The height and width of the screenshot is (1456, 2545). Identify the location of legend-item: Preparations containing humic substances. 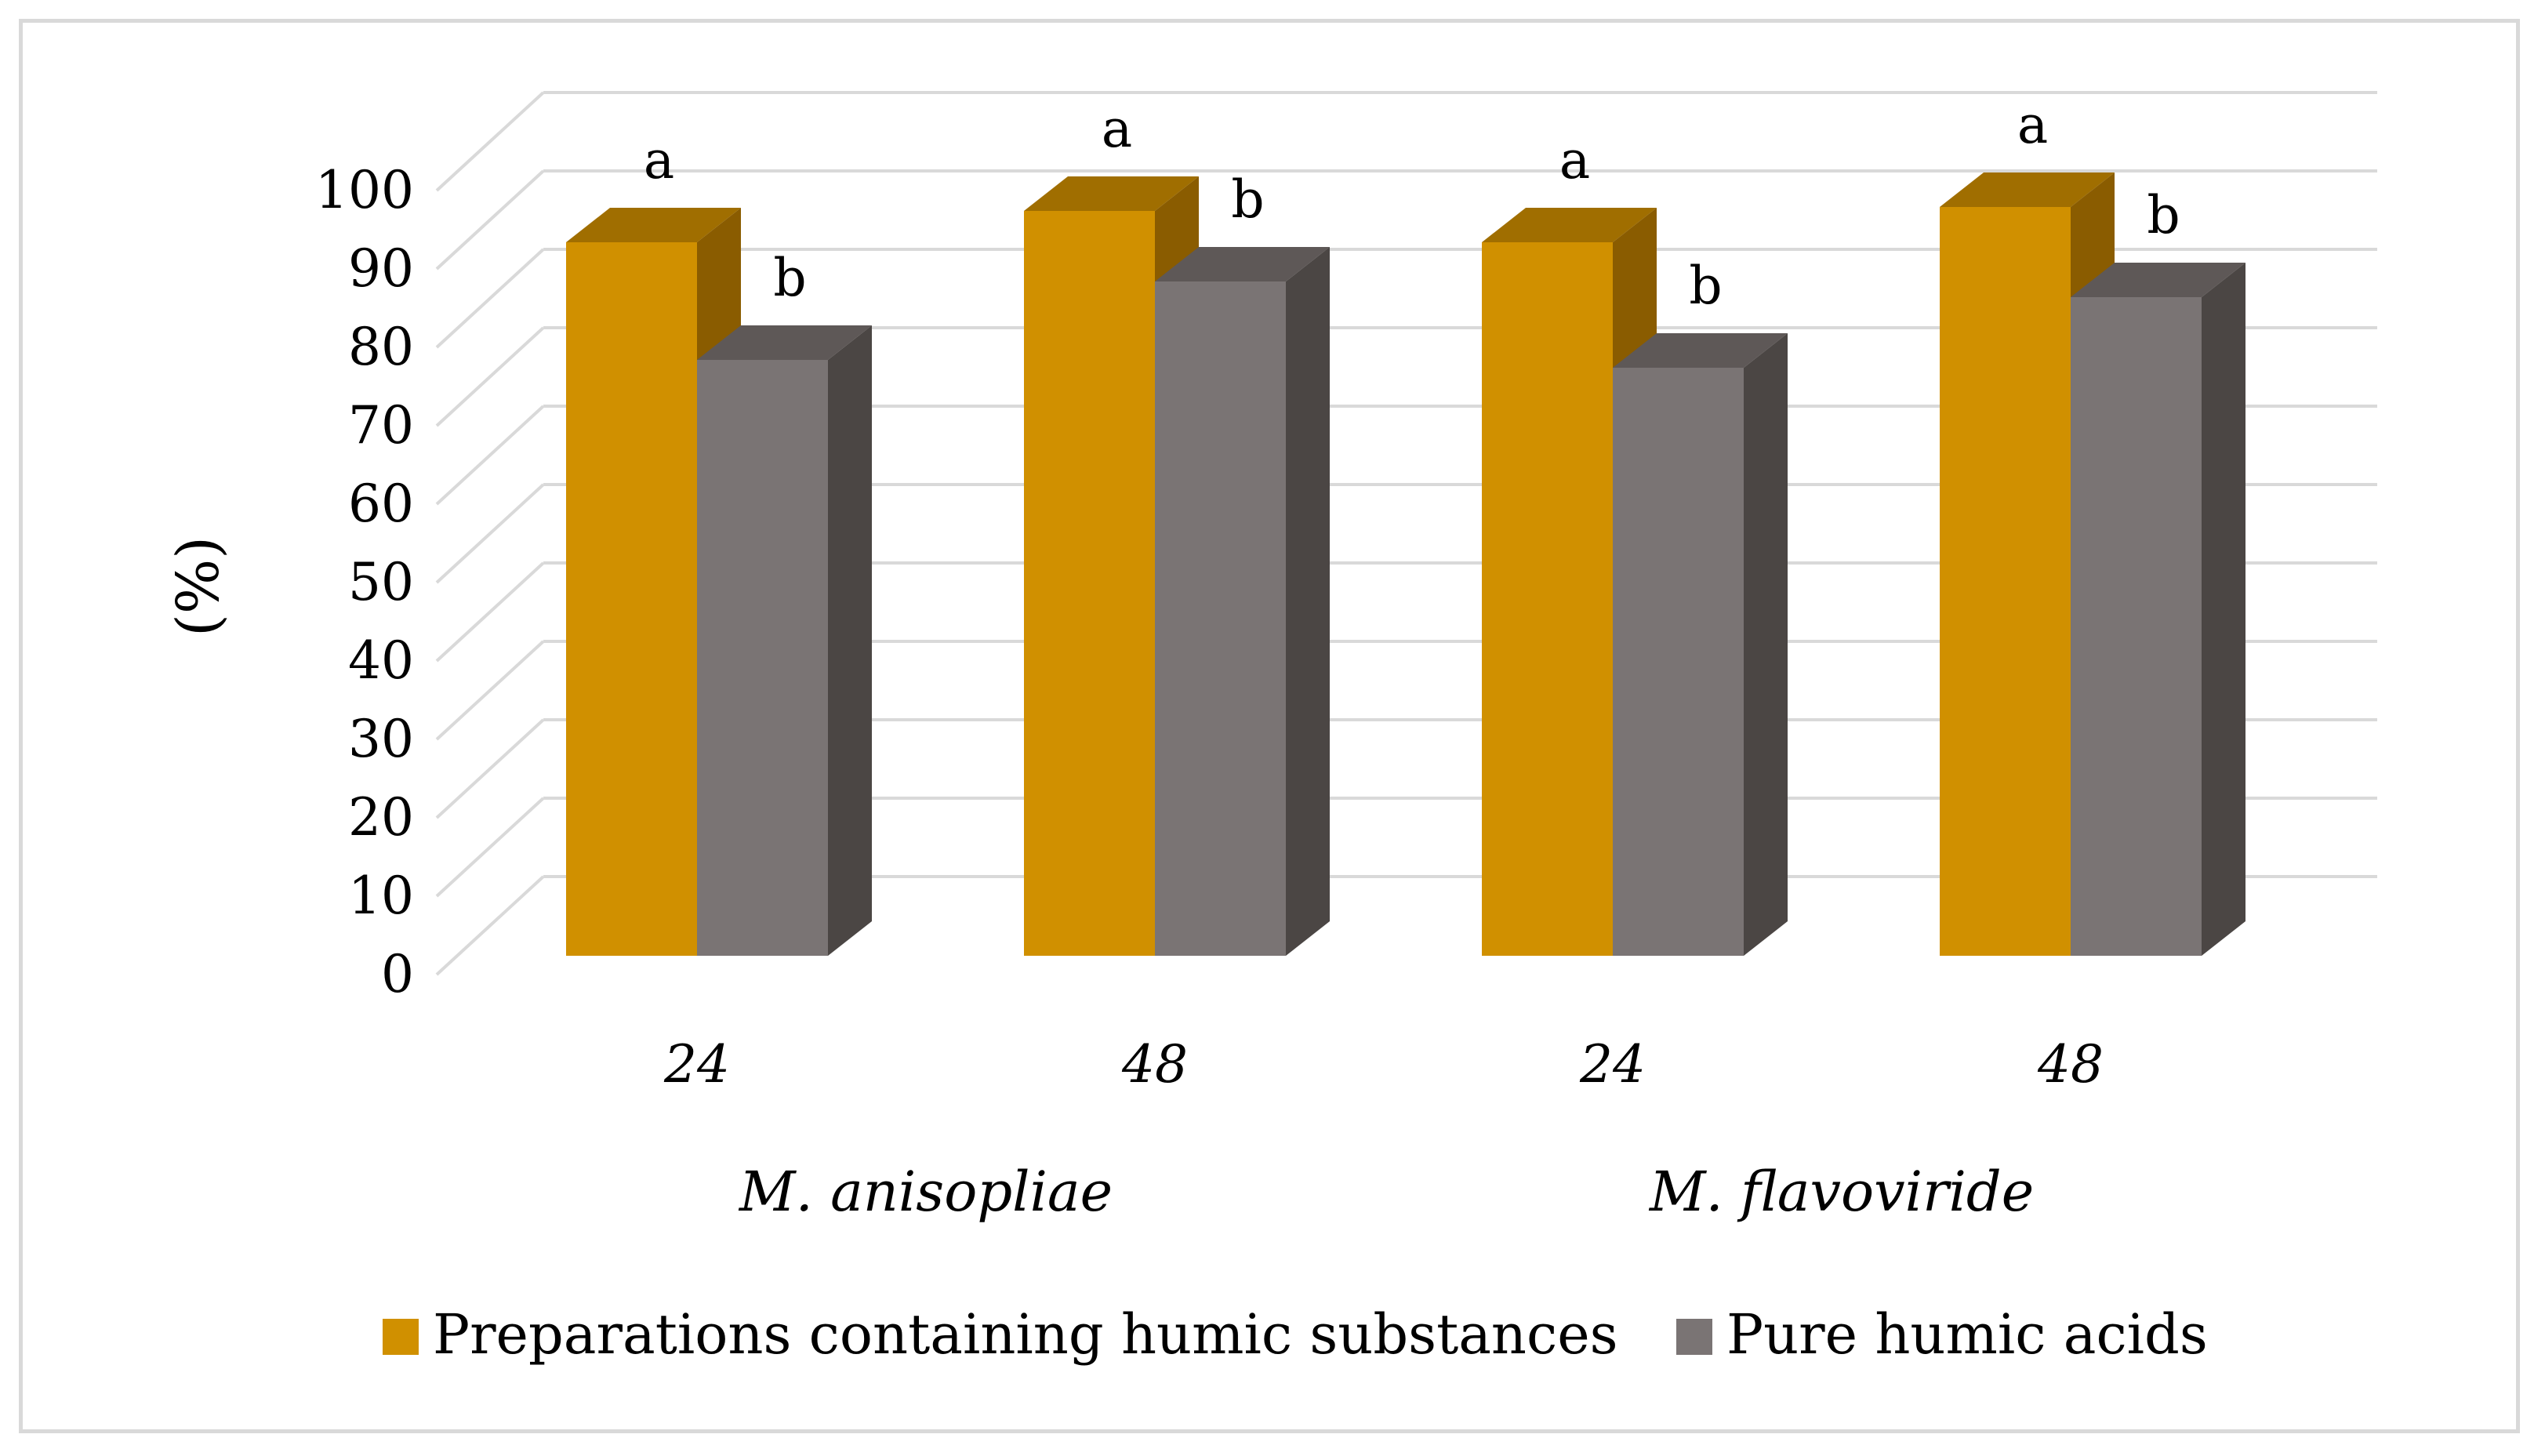
(1001, 1334).